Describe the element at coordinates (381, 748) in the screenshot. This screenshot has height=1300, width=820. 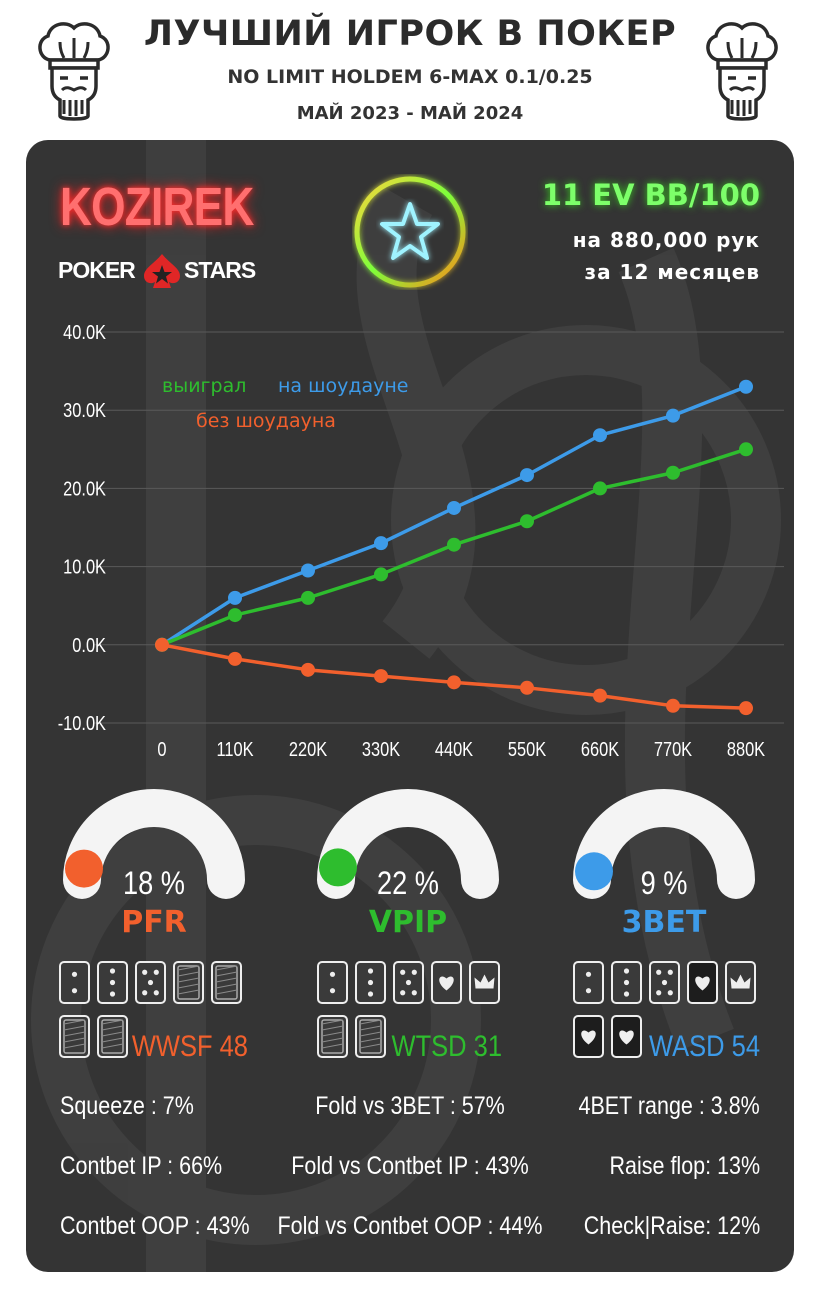
I see `x-tick-label: 330K` at that location.